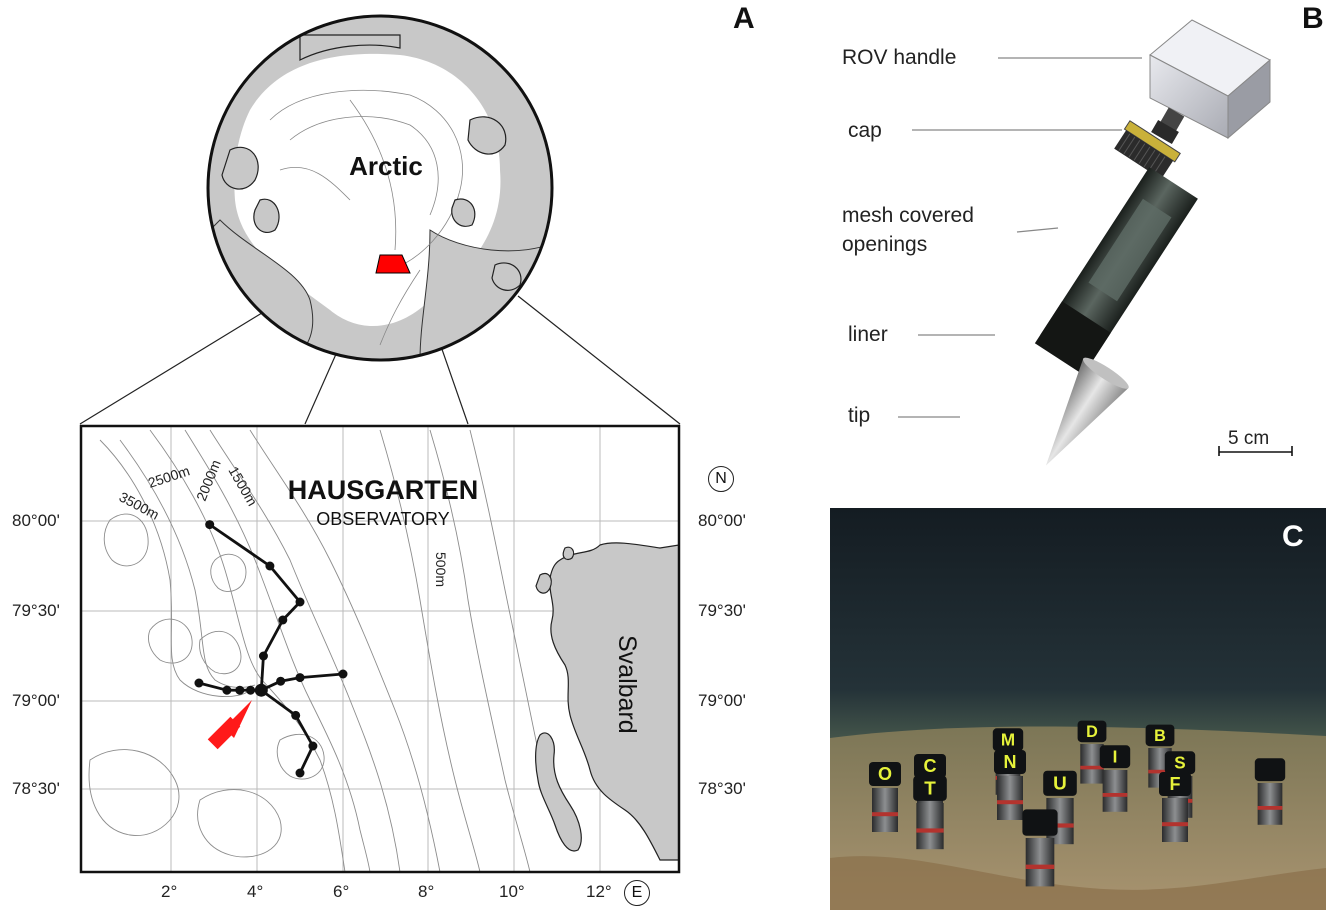 This screenshot has height=910, width=1326. I want to click on corer-illustration, so click(1095, 242).